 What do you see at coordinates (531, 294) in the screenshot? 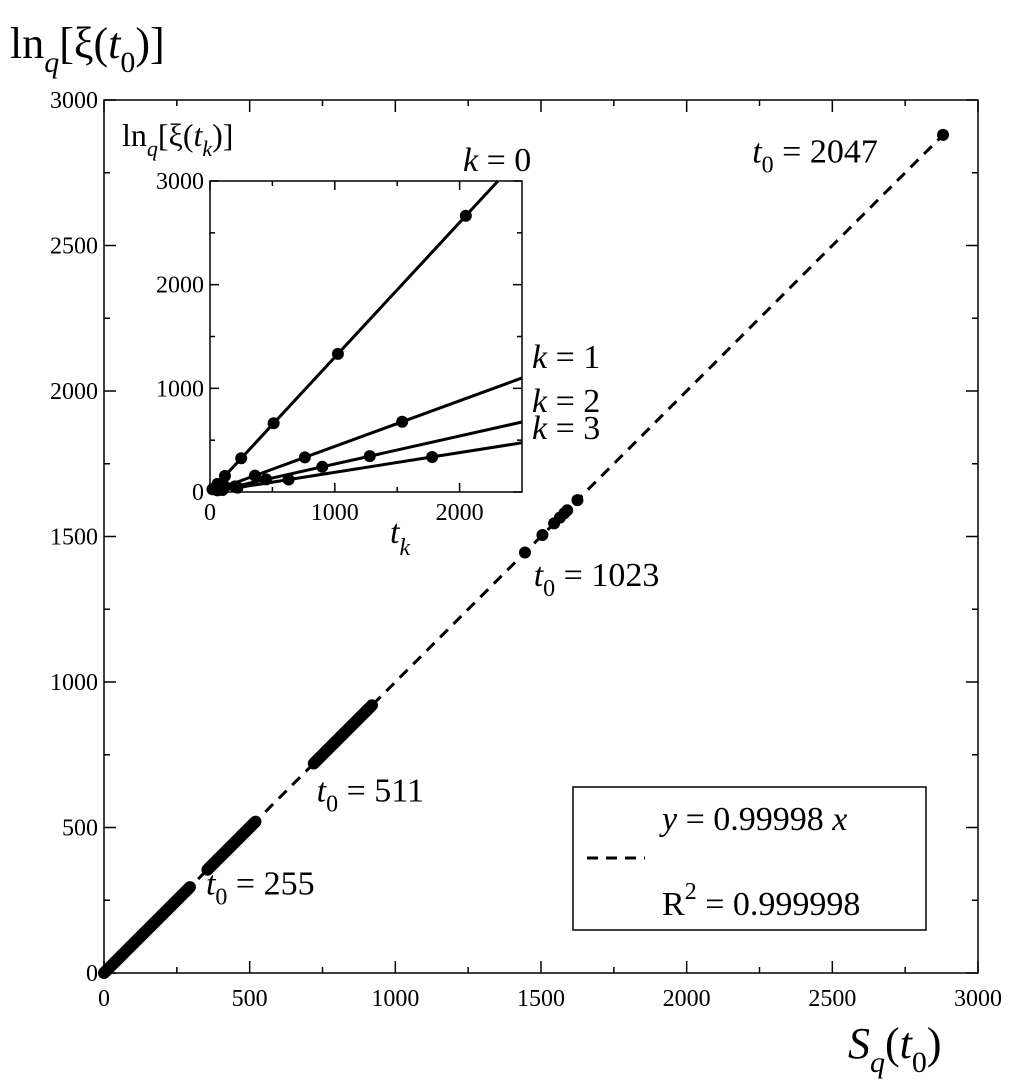
I see `inset-series-labels: k = 0k = 1k = 2k = 3` at bounding box center [531, 294].